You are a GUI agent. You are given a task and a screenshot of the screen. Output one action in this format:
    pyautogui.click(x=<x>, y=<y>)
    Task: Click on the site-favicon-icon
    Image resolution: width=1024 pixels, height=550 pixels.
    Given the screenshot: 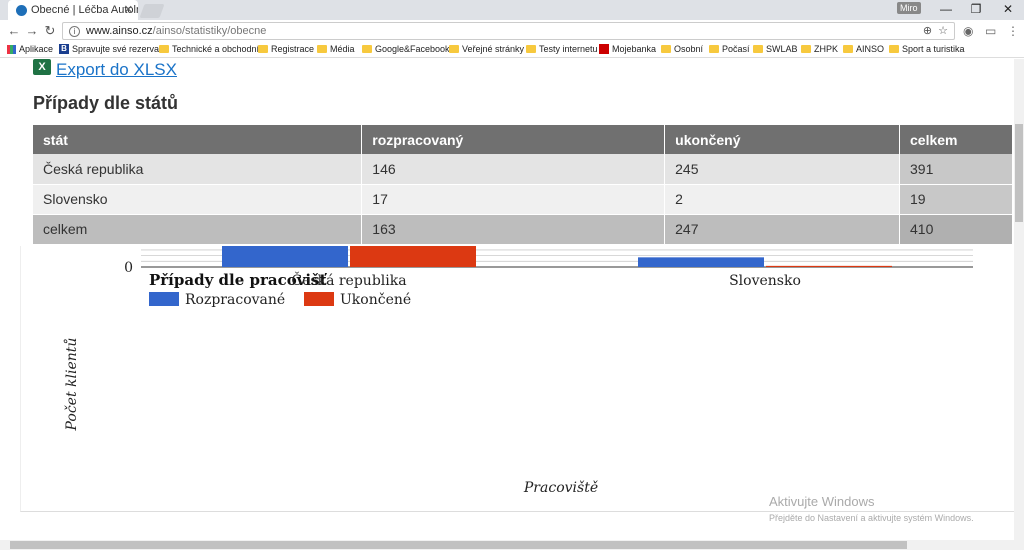 What is the action you would take?
    pyautogui.click(x=21, y=10)
    